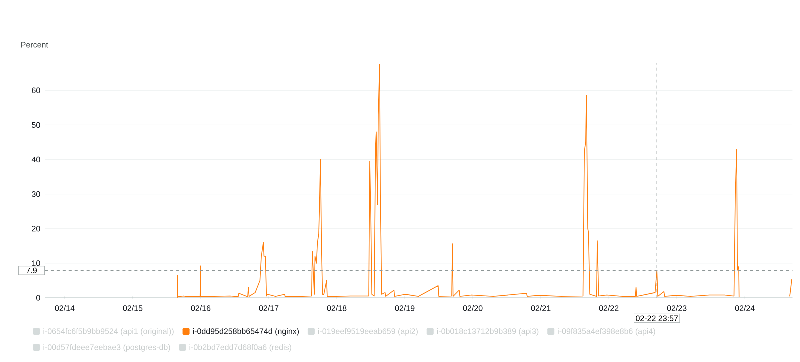 Image resolution: width=800 pixels, height=362 pixels. Describe the element at coordinates (269, 308) in the screenshot. I see `x-tick-label: 02/17` at that location.